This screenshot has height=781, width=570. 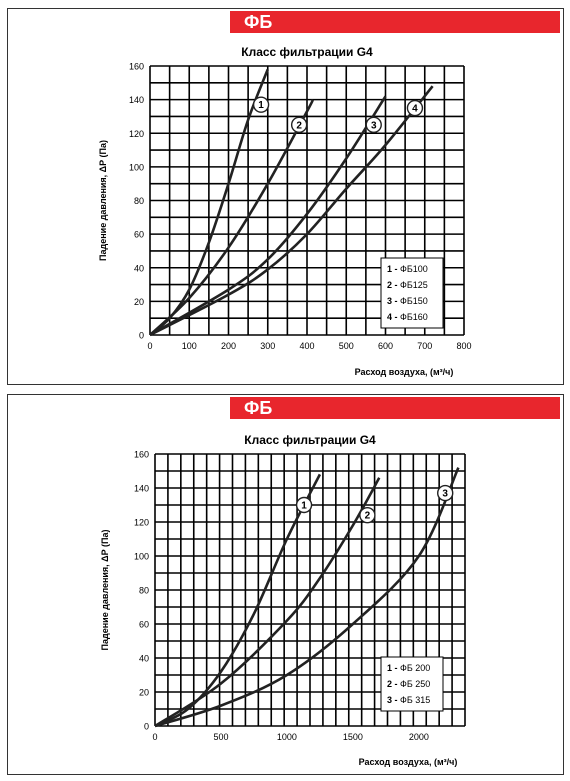 What do you see at coordinates (307, 52) in the screenshot?
I see `chart-1-title: Класс фильтрации G4` at bounding box center [307, 52].